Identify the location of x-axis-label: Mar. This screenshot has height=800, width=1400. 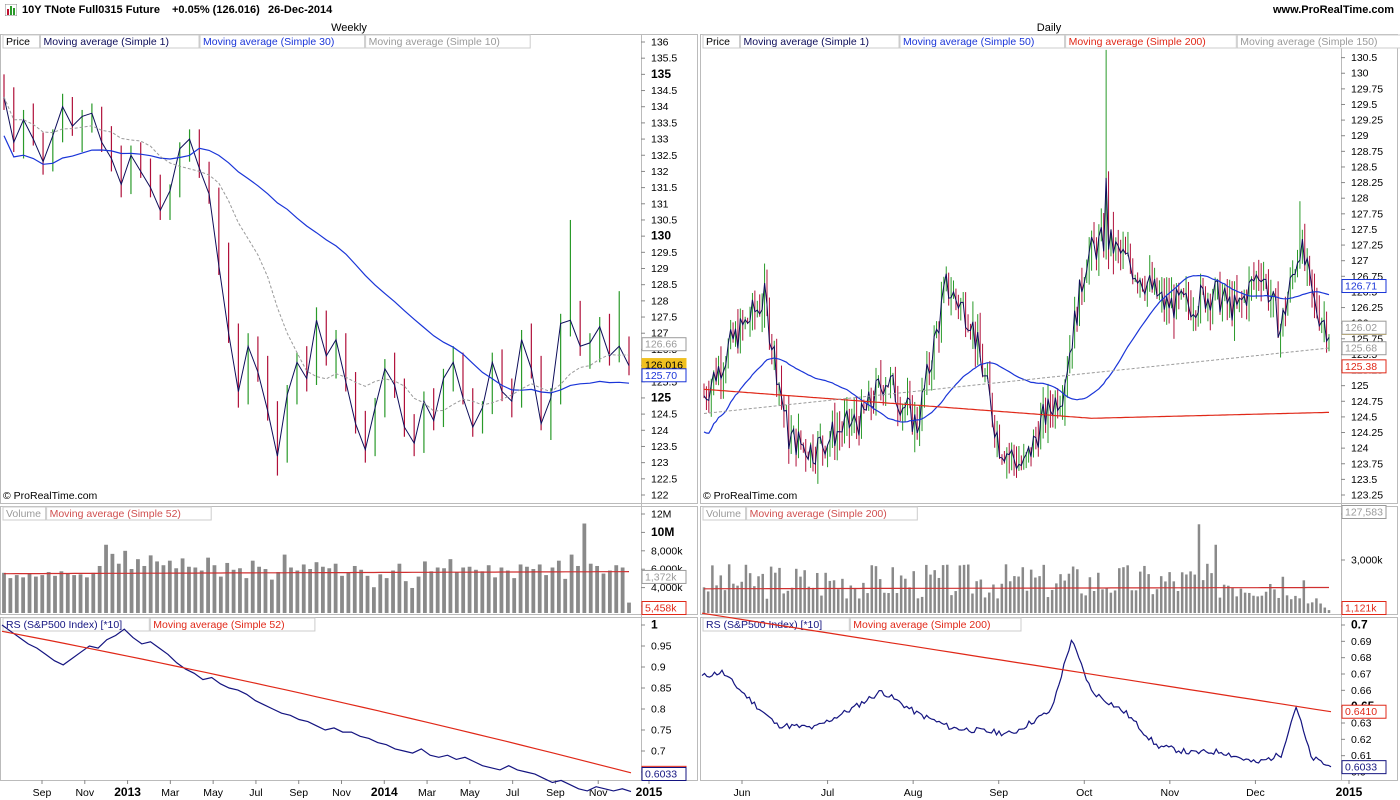
(427, 793).